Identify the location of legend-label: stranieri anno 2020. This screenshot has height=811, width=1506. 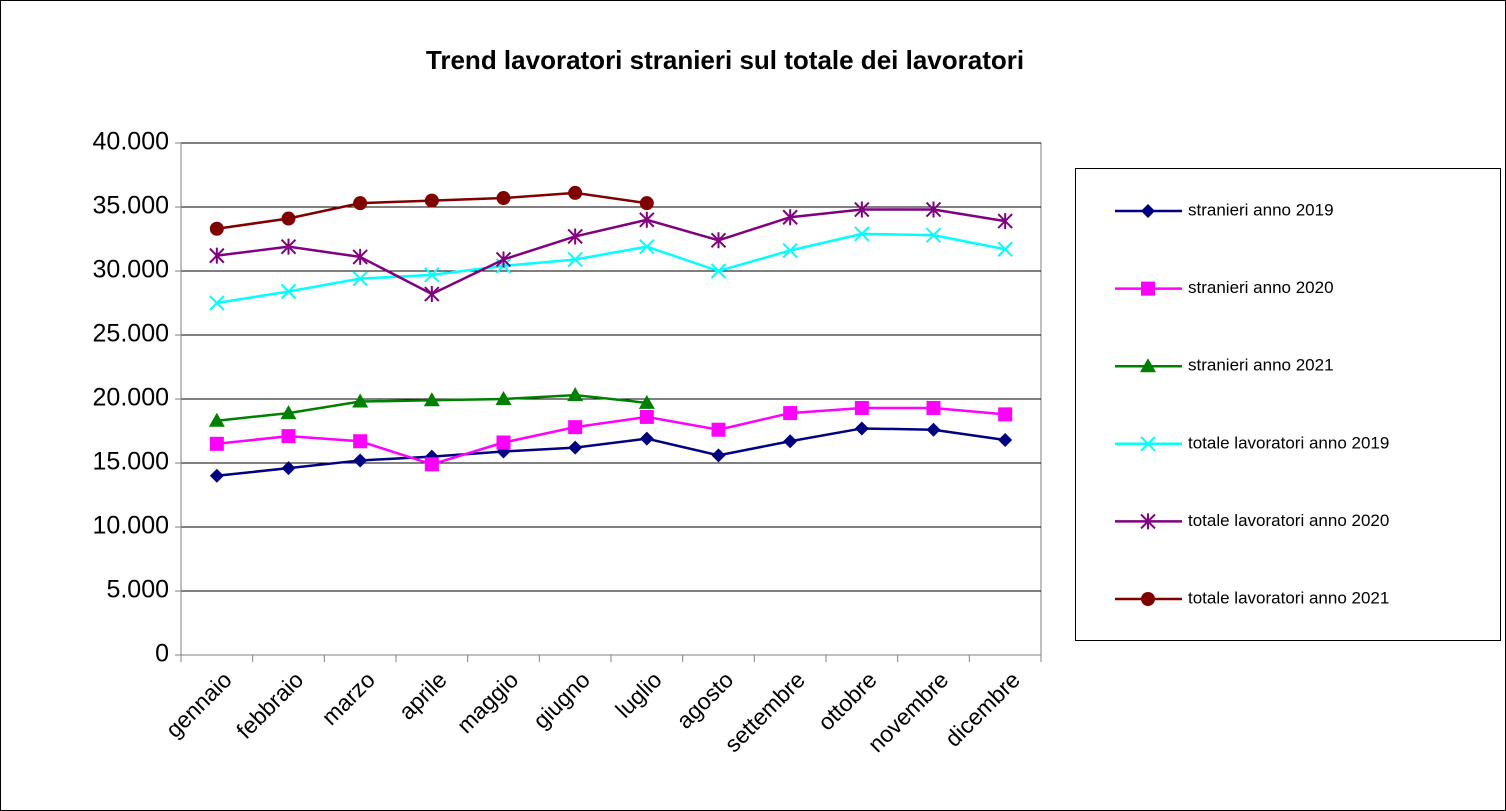
(1261, 287).